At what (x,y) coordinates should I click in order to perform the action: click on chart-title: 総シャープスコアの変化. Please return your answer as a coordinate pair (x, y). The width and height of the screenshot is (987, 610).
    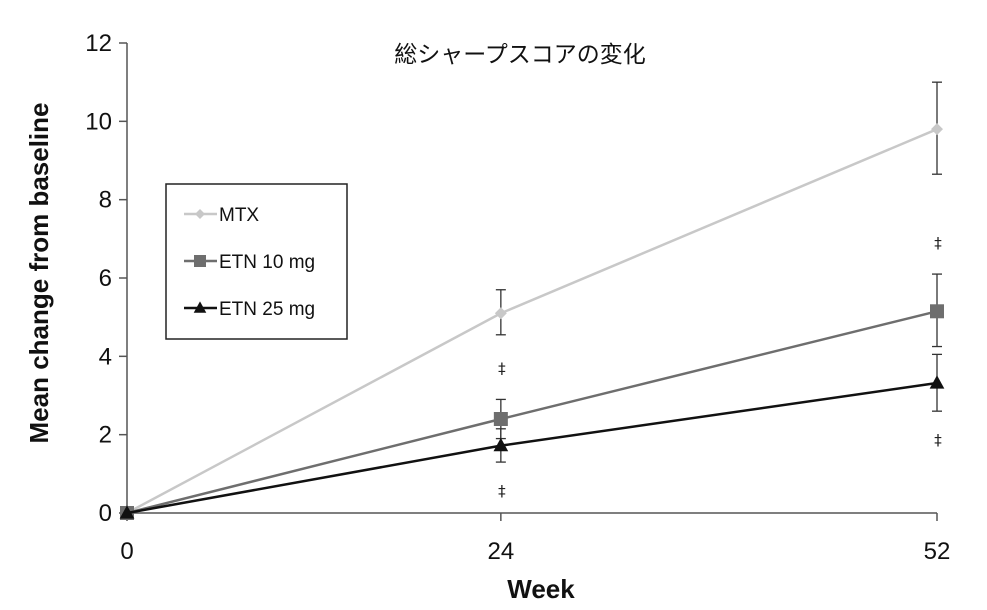
    Looking at the image, I should click on (520, 55).